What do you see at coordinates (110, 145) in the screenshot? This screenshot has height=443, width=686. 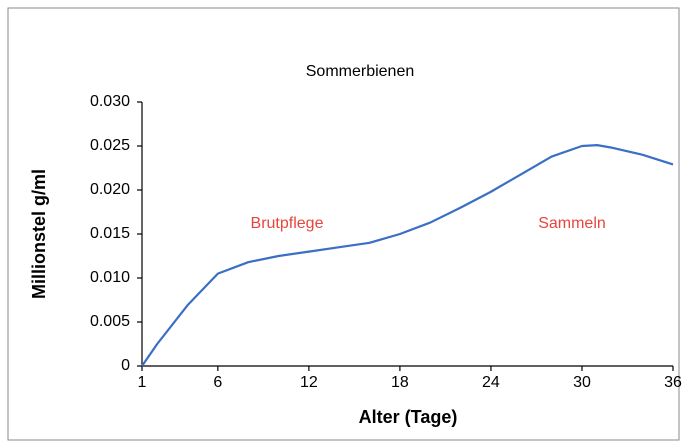 I see `y-tick-label: 0.025` at bounding box center [110, 145].